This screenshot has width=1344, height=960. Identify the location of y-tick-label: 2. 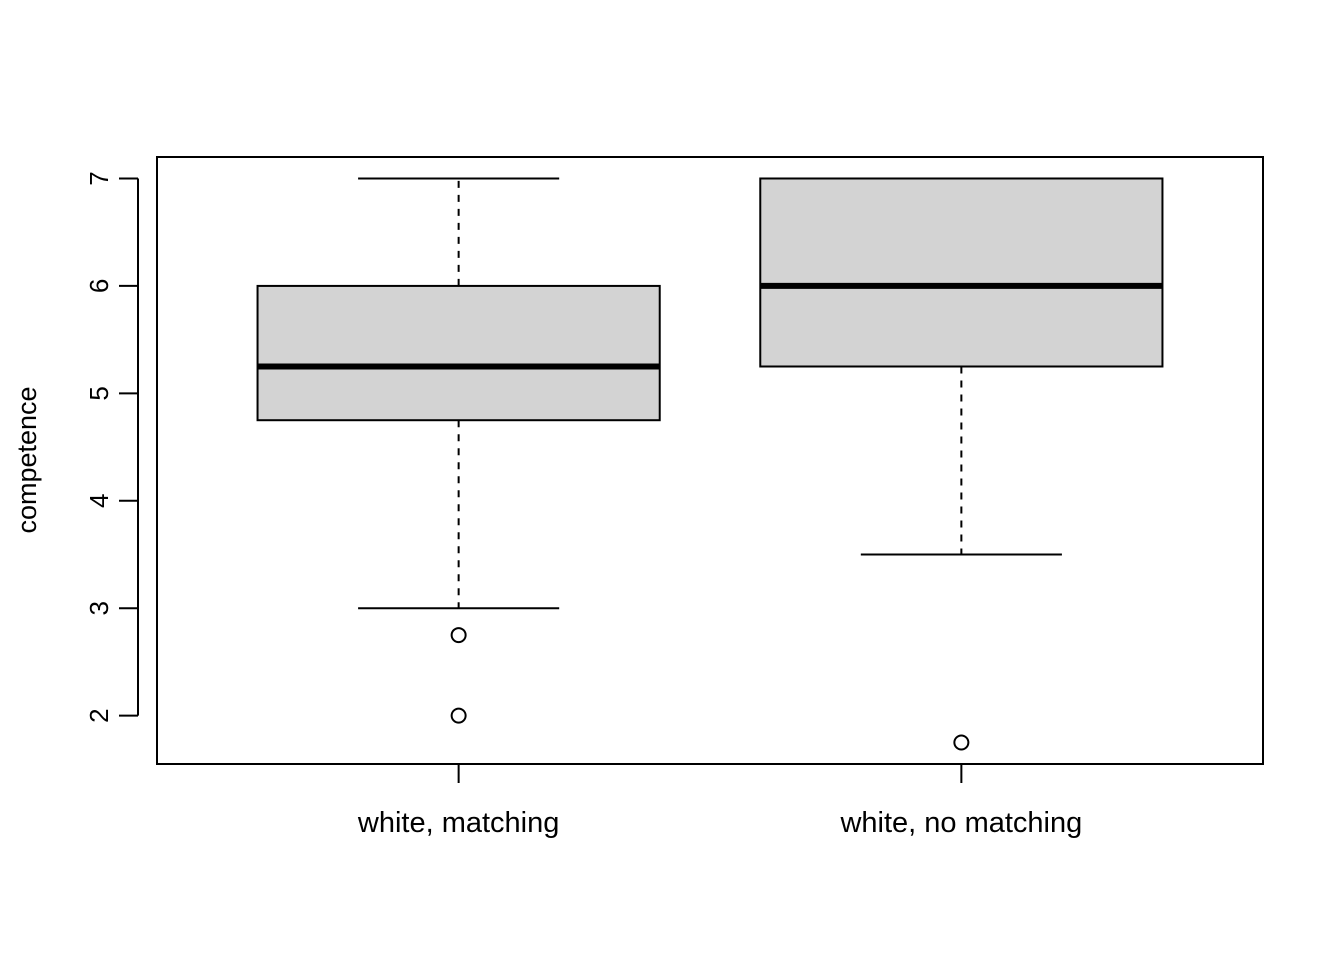
(99, 715).